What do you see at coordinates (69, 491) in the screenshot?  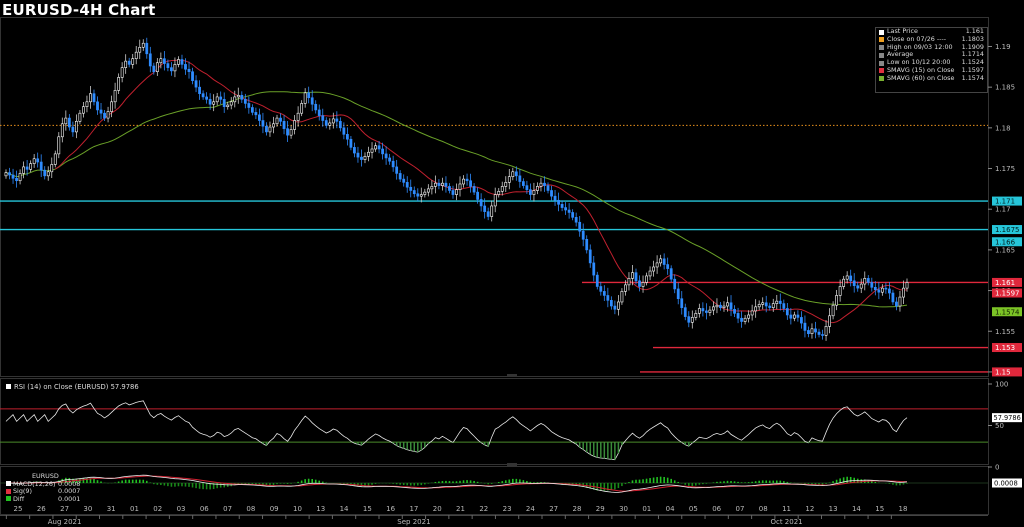 I see `sig-legend-value: 0.0007` at bounding box center [69, 491].